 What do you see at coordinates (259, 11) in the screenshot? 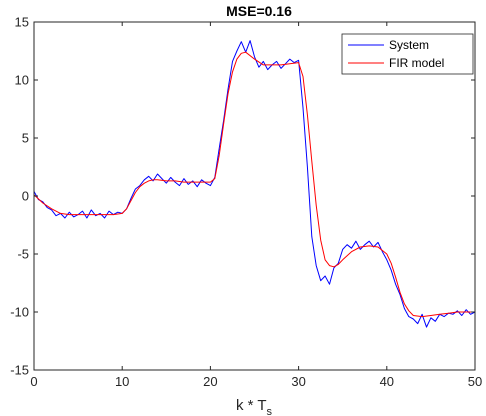
I see `chart-title: MSE=0.16` at bounding box center [259, 11].